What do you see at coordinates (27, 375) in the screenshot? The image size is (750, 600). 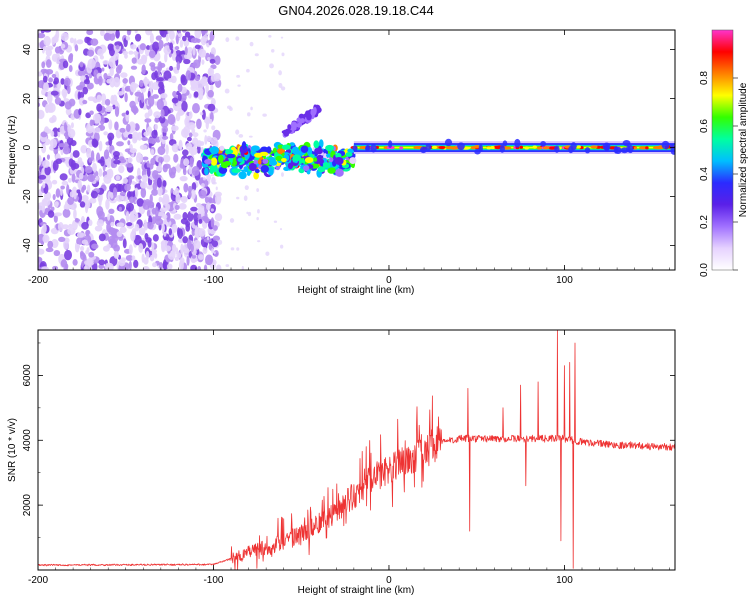 I see `y-tick-label: 6000` at bounding box center [27, 375].